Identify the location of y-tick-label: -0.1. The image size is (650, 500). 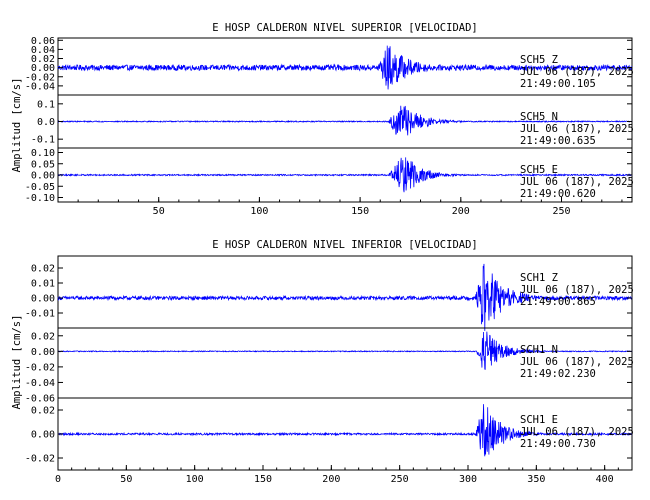
(43, 140).